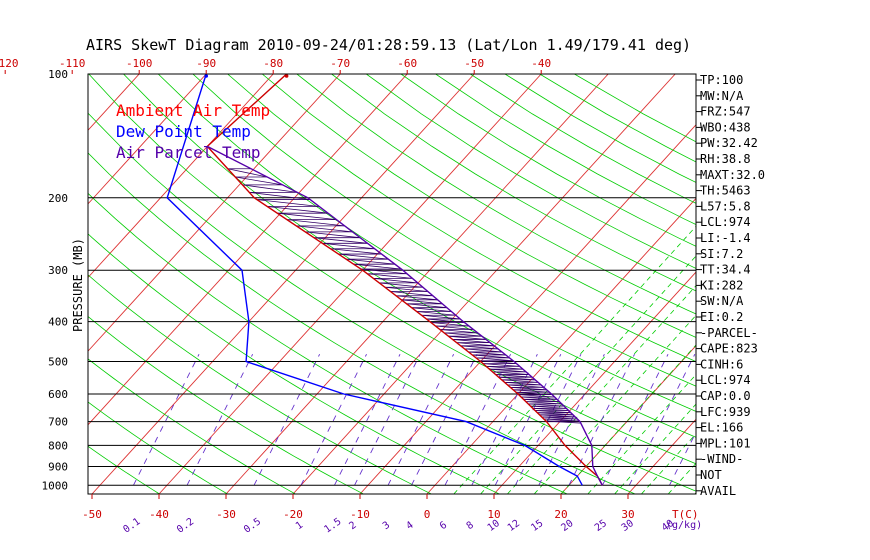 The width and height of the screenshot is (870, 560). What do you see at coordinates (725, 380) in the screenshot?
I see `stat-entry: LCL:974` at bounding box center [725, 380].